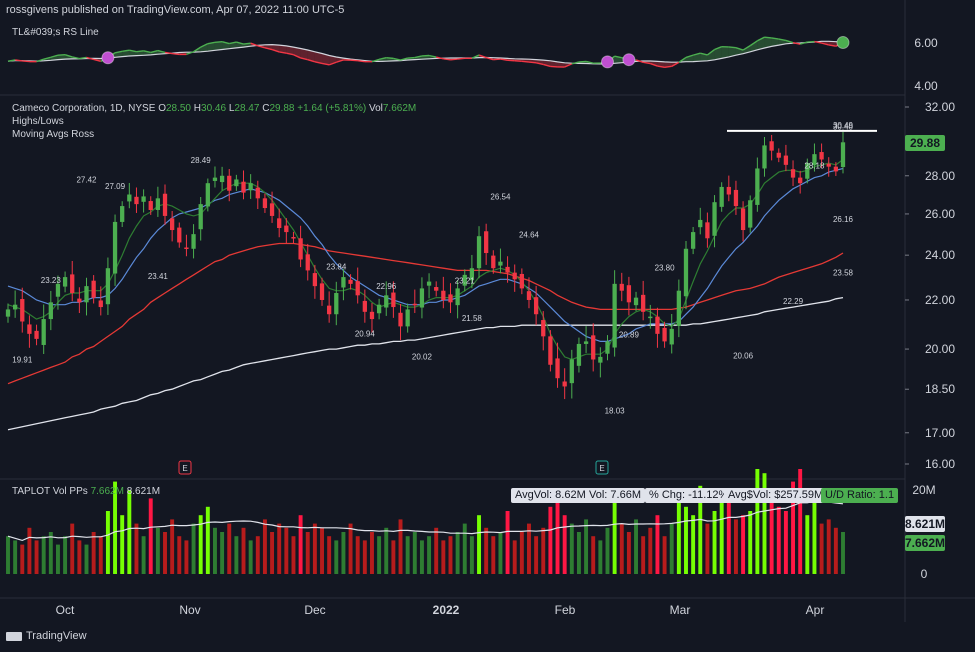 Image resolution: width=975 pixels, height=652 pixels. I want to click on moving-avgs-legend: Moving Avgs Ross, so click(53, 134).